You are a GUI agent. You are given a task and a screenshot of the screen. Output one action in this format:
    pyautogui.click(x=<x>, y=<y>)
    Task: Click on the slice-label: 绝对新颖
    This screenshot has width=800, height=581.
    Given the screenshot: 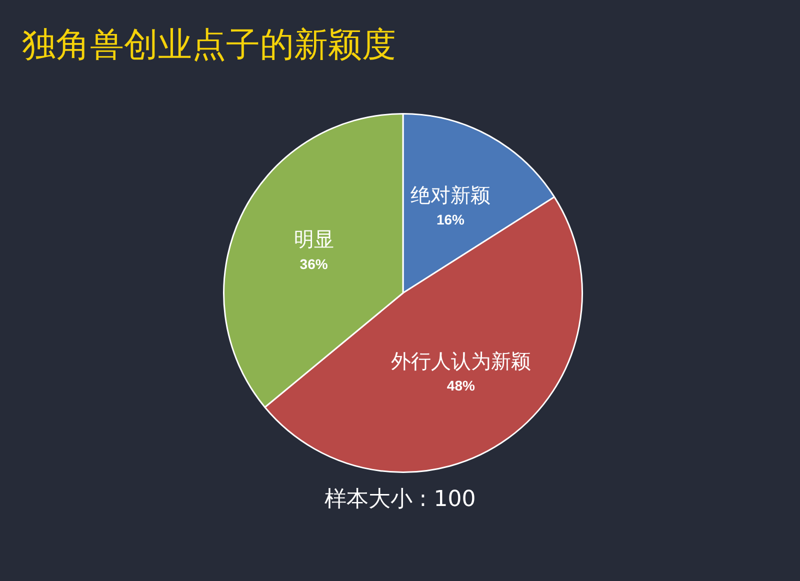 What is the action you would take?
    pyautogui.click(x=450, y=194)
    